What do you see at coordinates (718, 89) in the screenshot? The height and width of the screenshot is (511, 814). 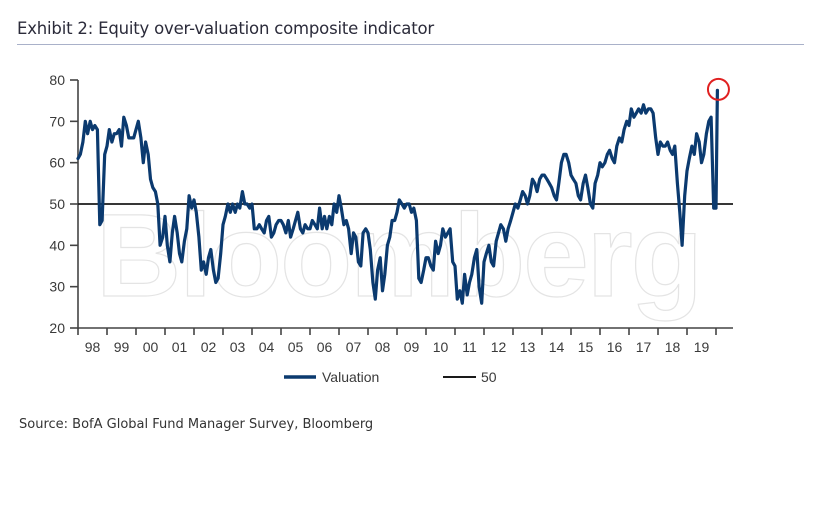 I see `latest-value-highlight-circle` at bounding box center [718, 89].